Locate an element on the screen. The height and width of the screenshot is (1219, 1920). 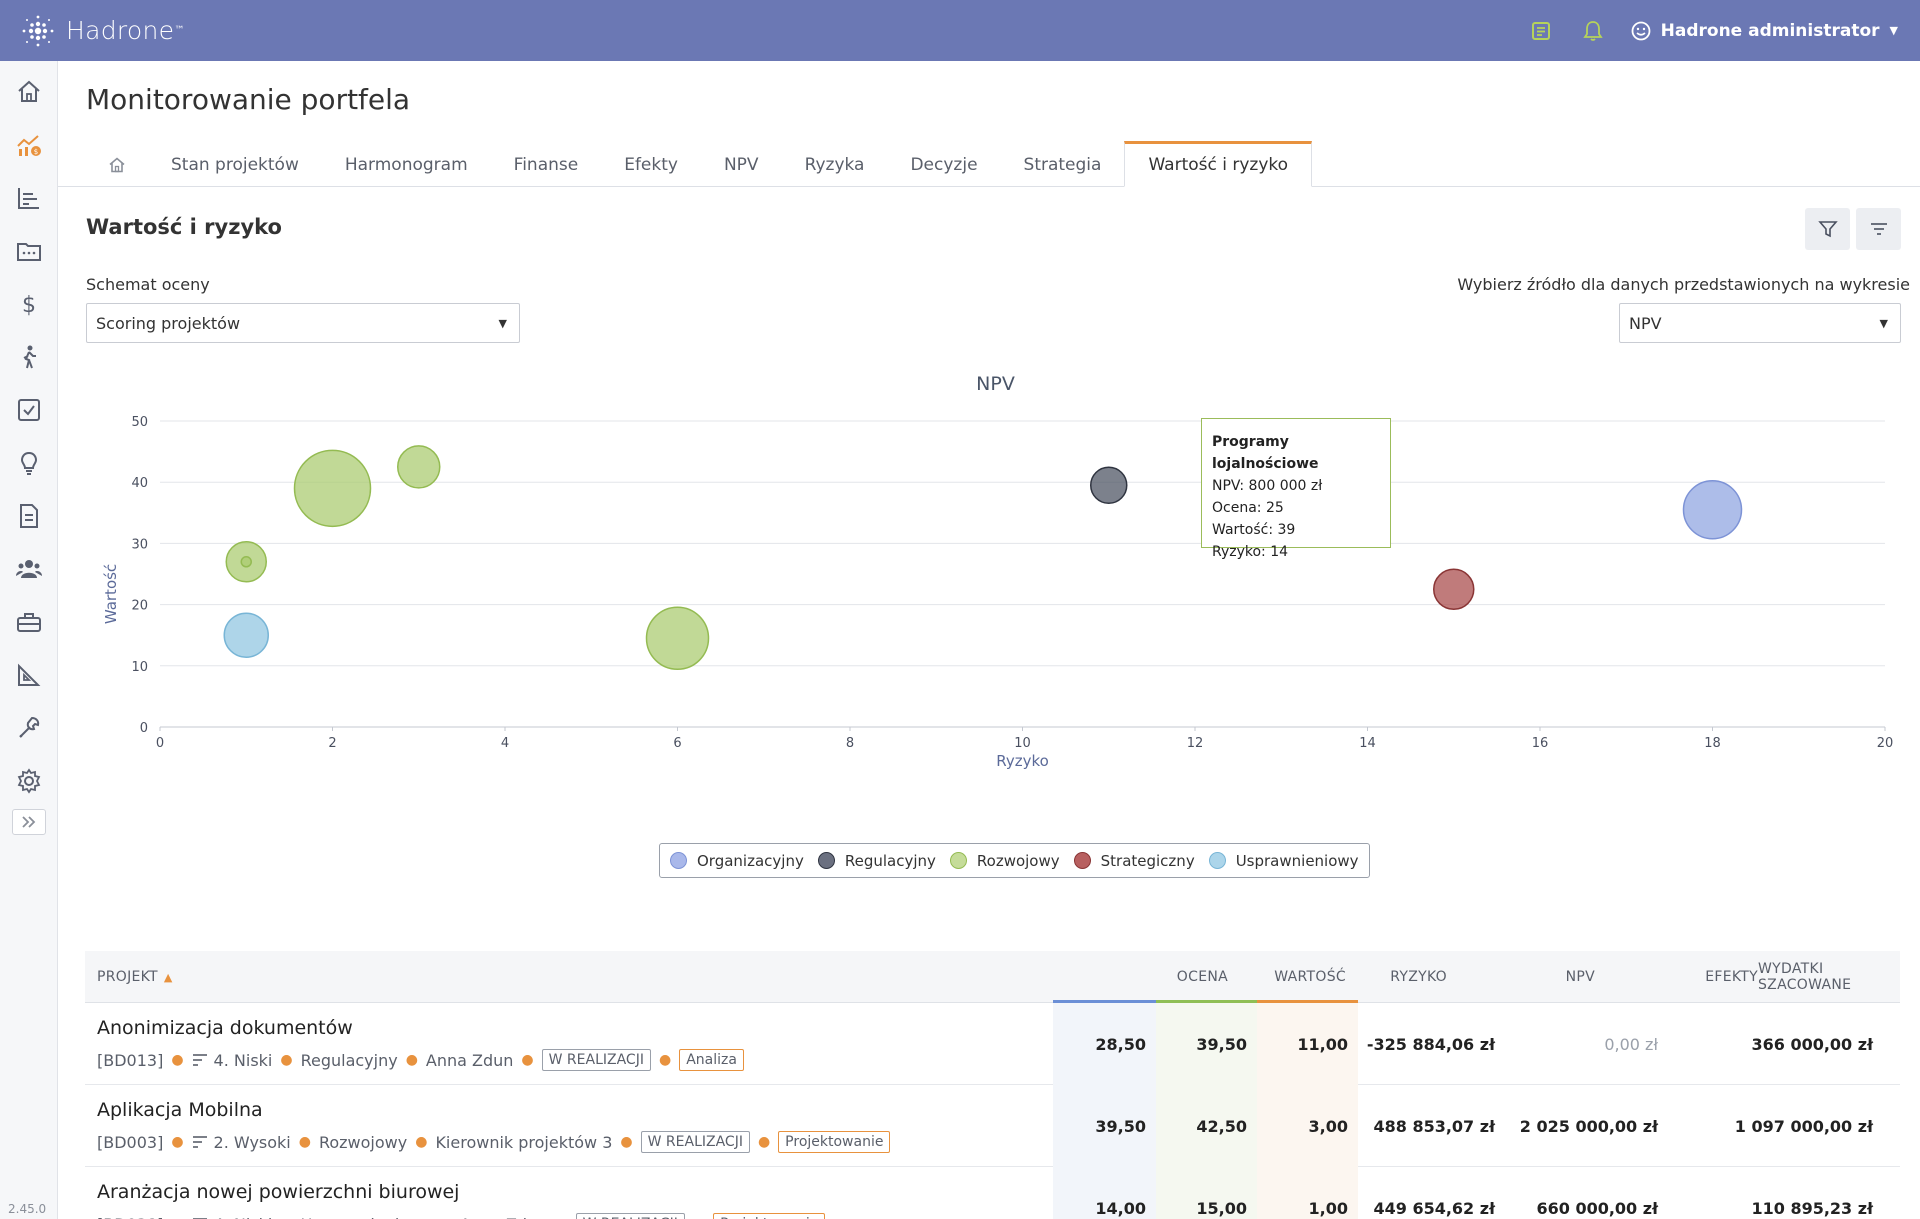
sort-options-button is located at coordinates (1878, 229).